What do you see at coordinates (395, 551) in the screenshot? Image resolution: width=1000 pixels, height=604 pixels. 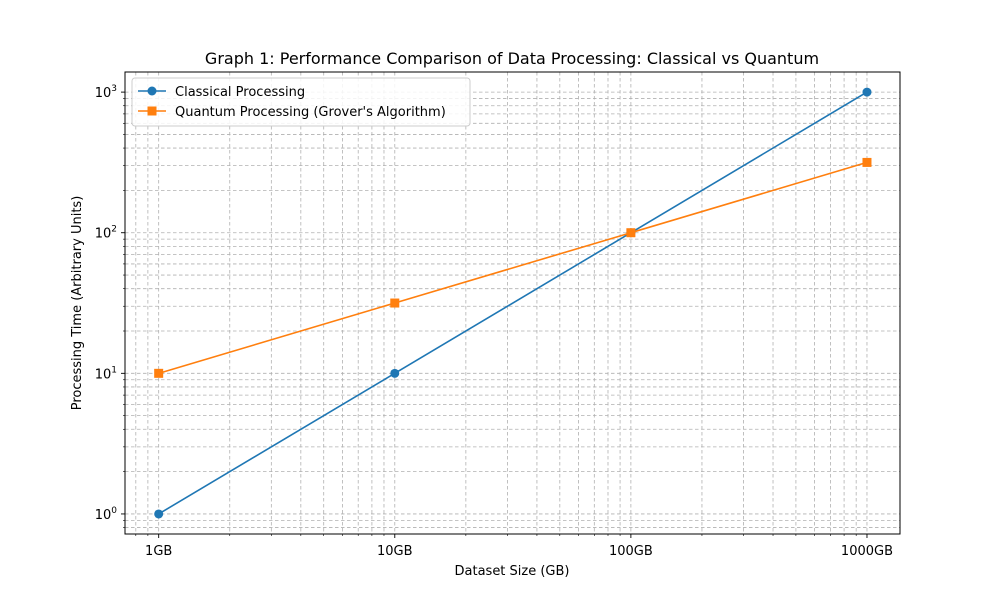 I see `x-tick-label: 10GB` at bounding box center [395, 551].